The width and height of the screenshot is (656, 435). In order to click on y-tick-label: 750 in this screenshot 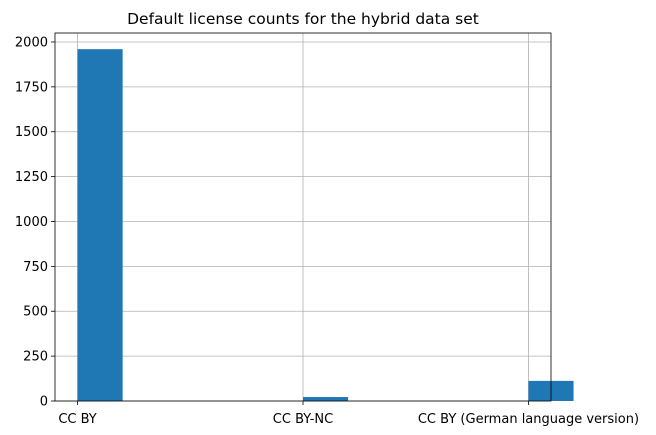, I will do `click(35, 267)`.